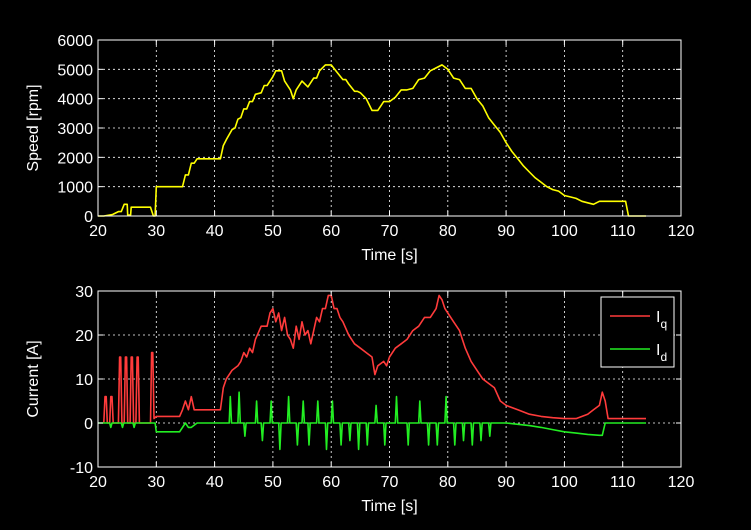  What do you see at coordinates (273, 482) in the screenshot?
I see `current-x-tick-label: 50` at bounding box center [273, 482].